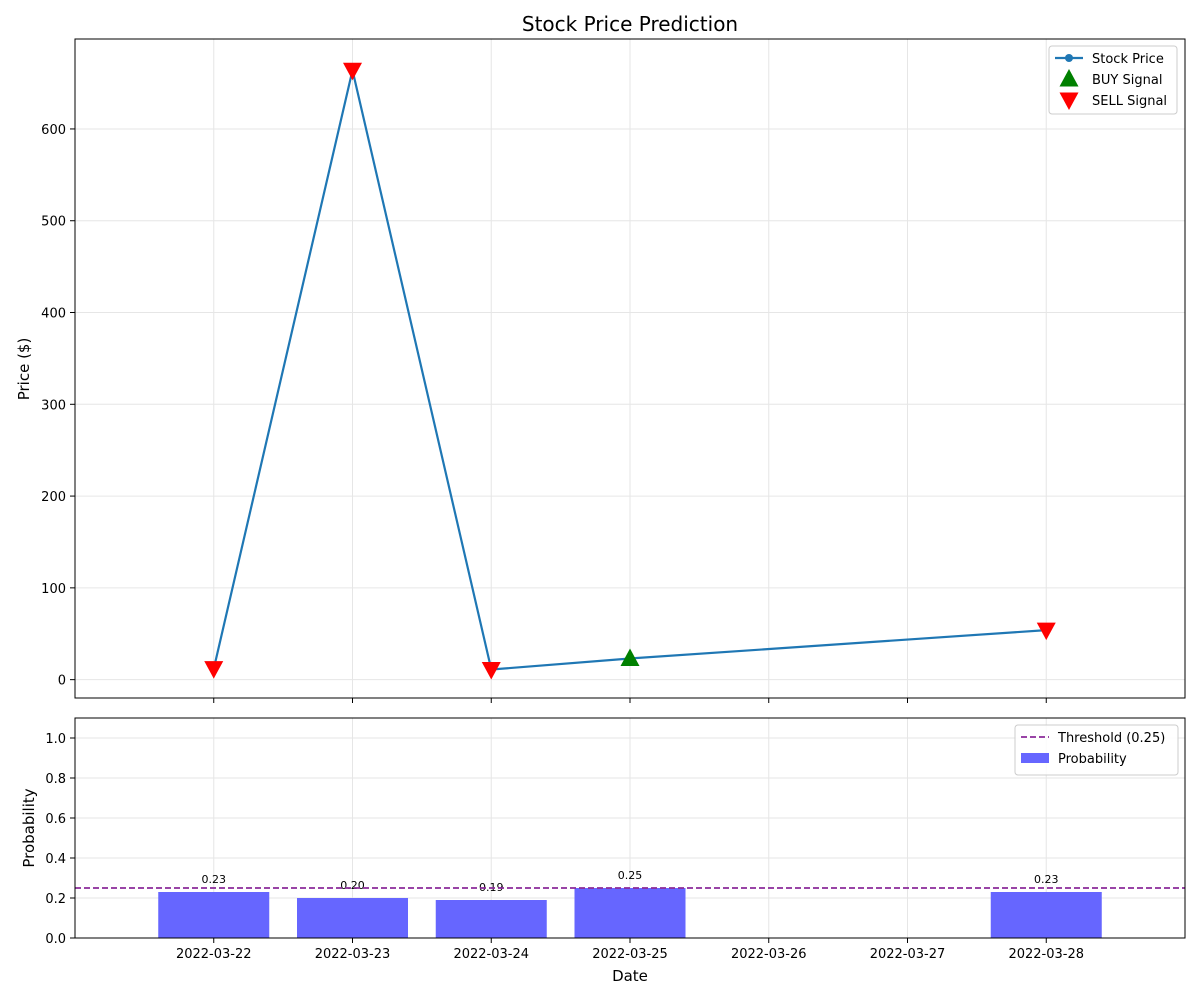  I want to click on bottom-x-tick-label: 2022-03-24, so click(491, 954).